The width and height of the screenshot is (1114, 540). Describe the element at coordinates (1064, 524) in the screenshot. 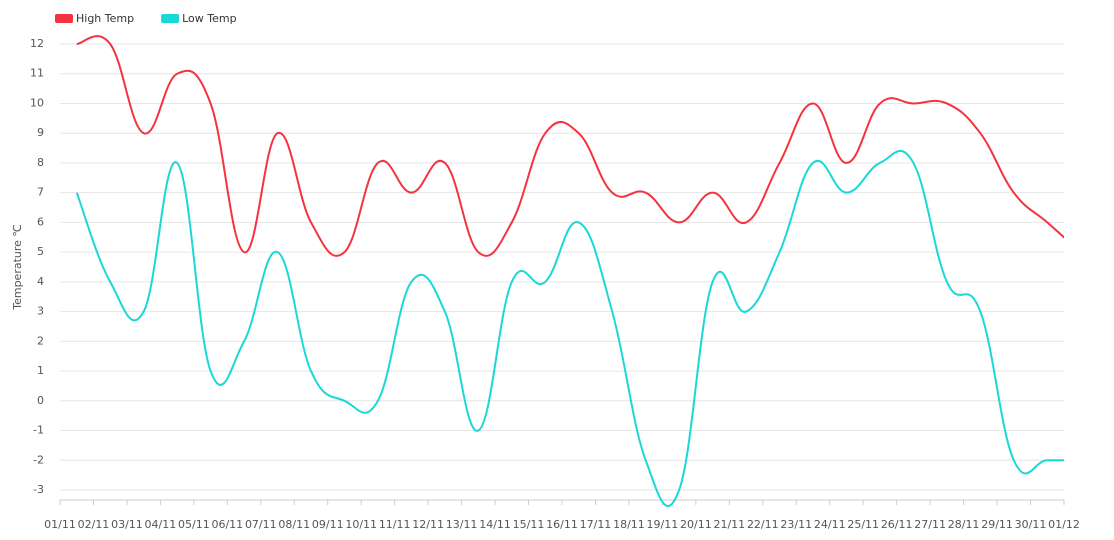

I see `x-tick-label: 01/12` at that location.